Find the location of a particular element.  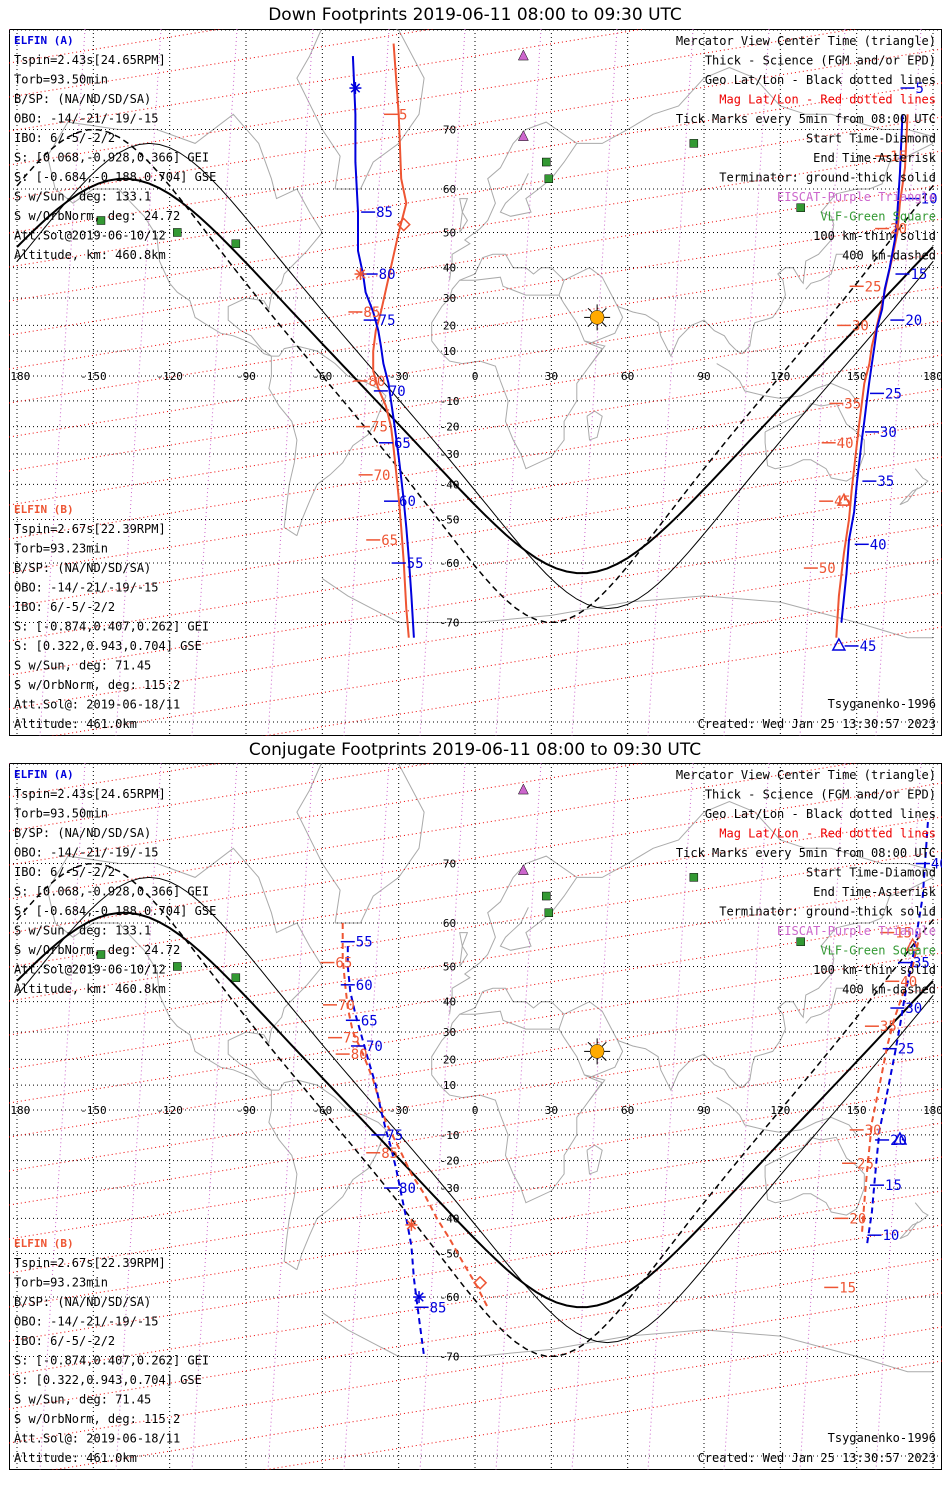

spacecraft-param: B/SP: (NA/ND/SD/SA) is located at coordinates (82, 833).